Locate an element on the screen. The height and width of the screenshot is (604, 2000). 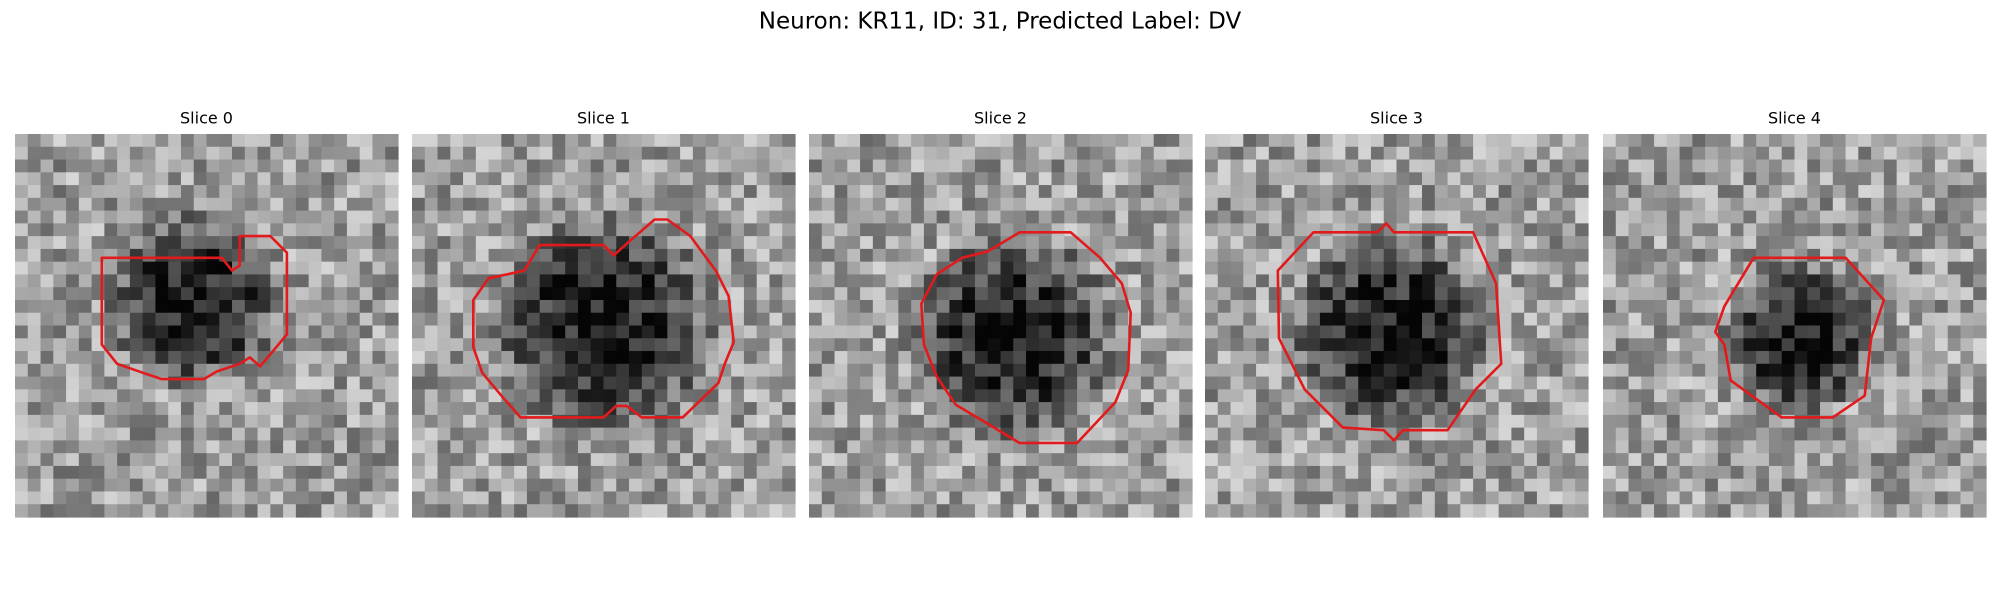
contour is located at coordinates (603, 318).